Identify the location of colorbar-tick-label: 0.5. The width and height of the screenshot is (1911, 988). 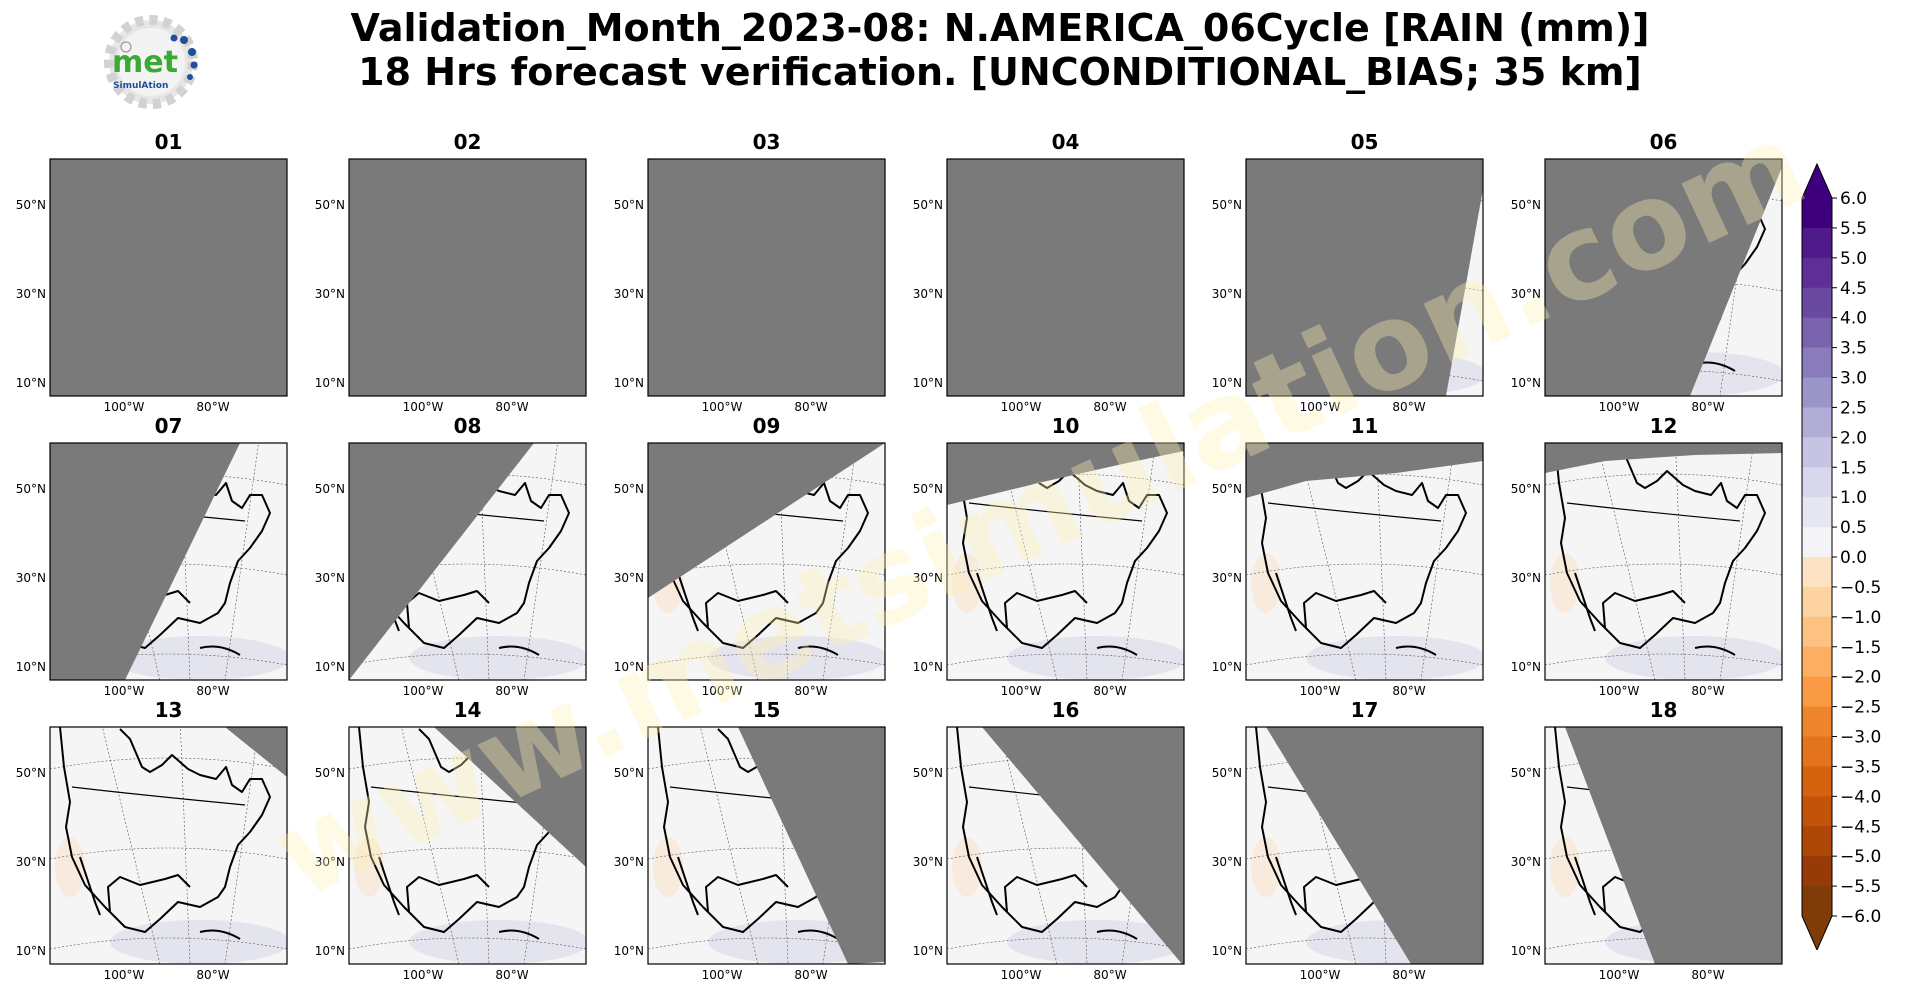
(1853, 528).